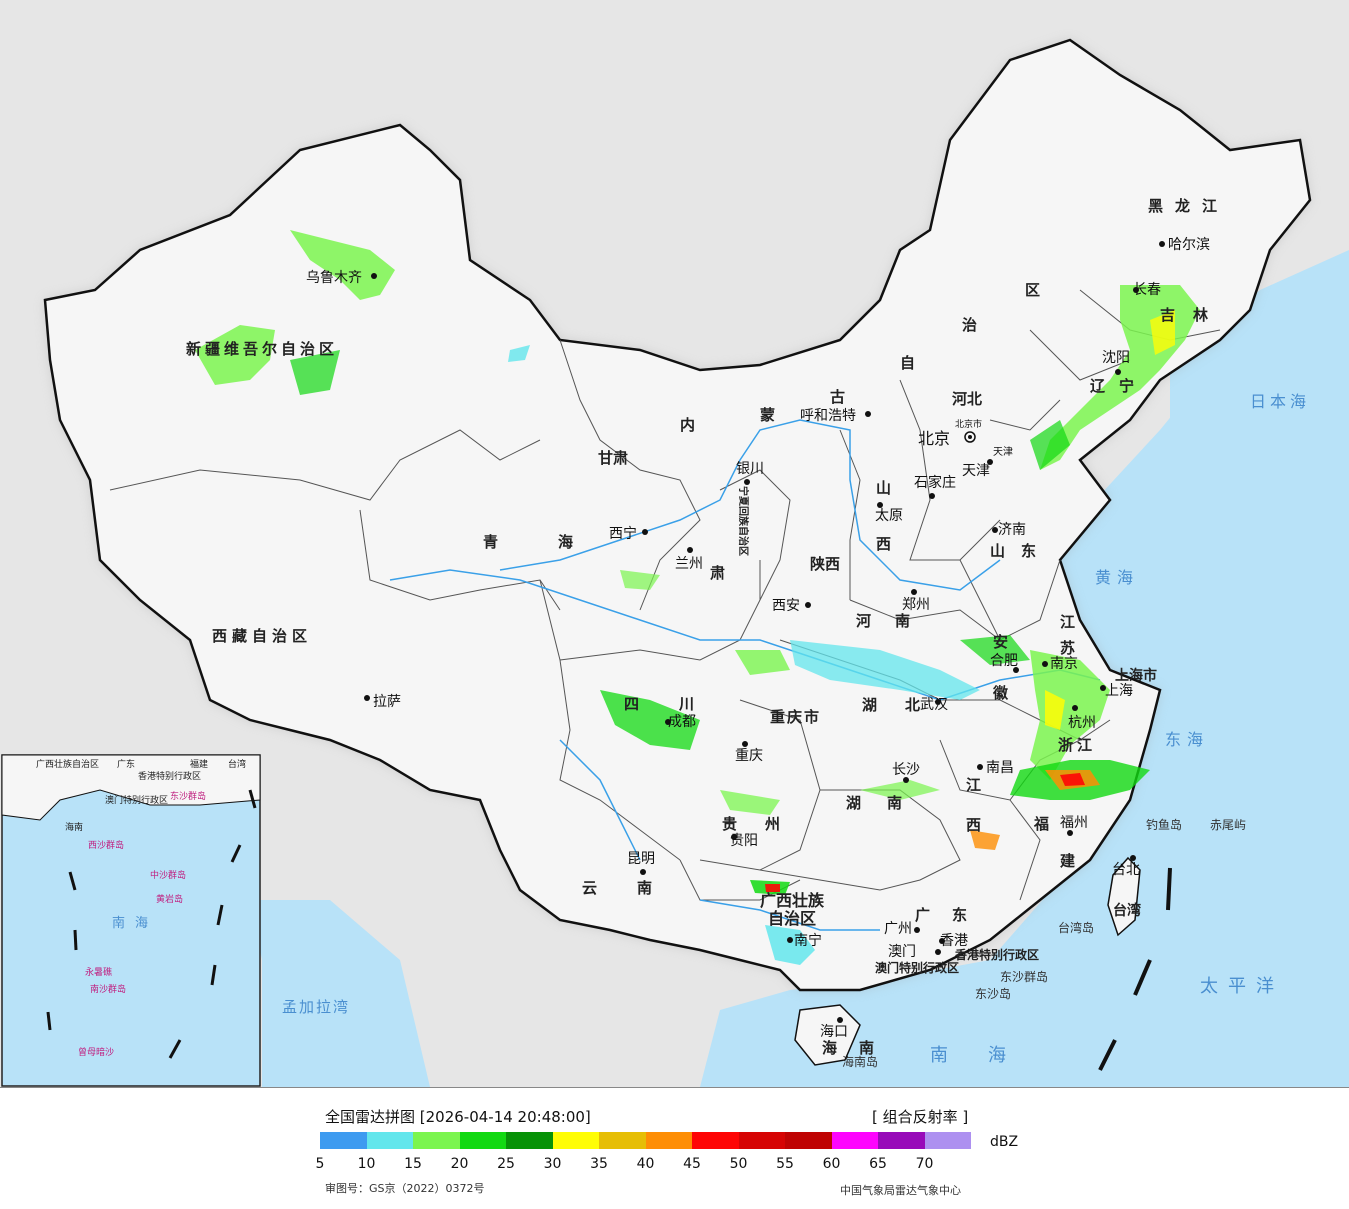 Image resolution: width=1349 pixels, height=1209 pixels. What do you see at coordinates (1116, 358) in the screenshot?
I see `city-shenyang: 沈阳` at bounding box center [1116, 358].